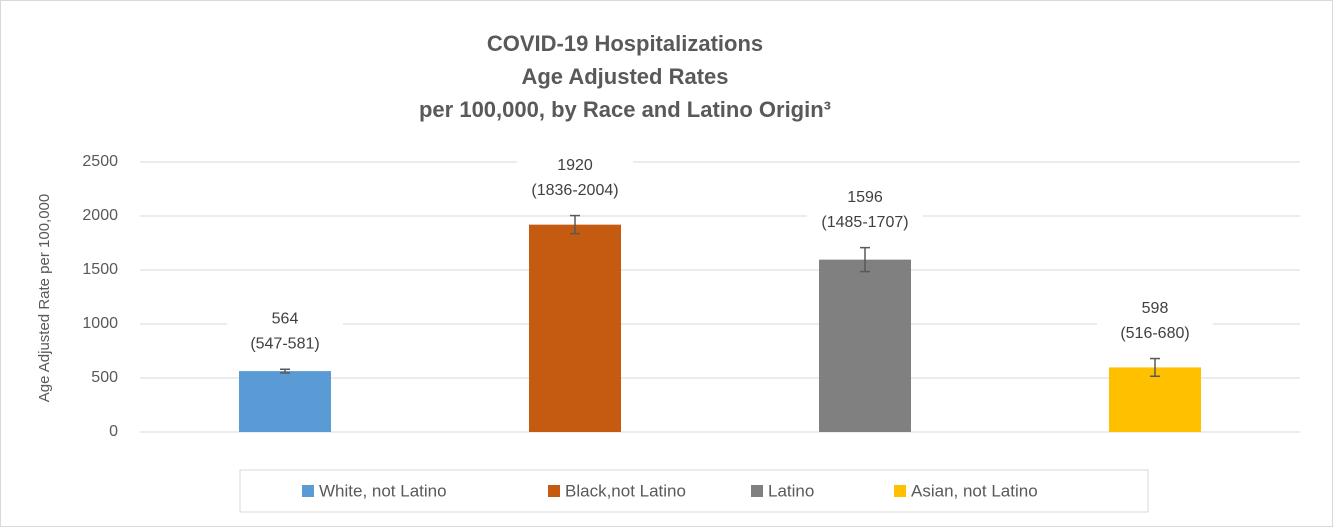  What do you see at coordinates (625, 109) in the screenshot?
I see `chart-title: per 100,000, by Race and Latino Origin³` at bounding box center [625, 109].